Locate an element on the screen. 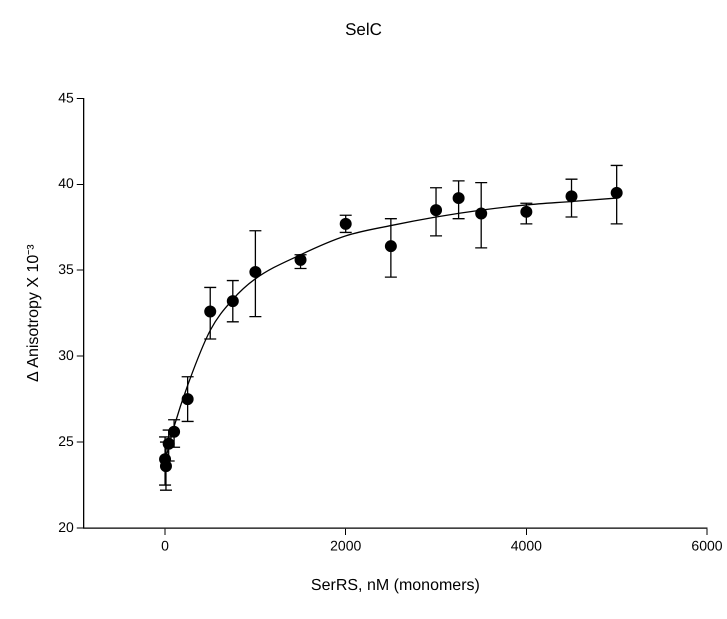  x-tick-label: 4000 is located at coordinates (526, 545).